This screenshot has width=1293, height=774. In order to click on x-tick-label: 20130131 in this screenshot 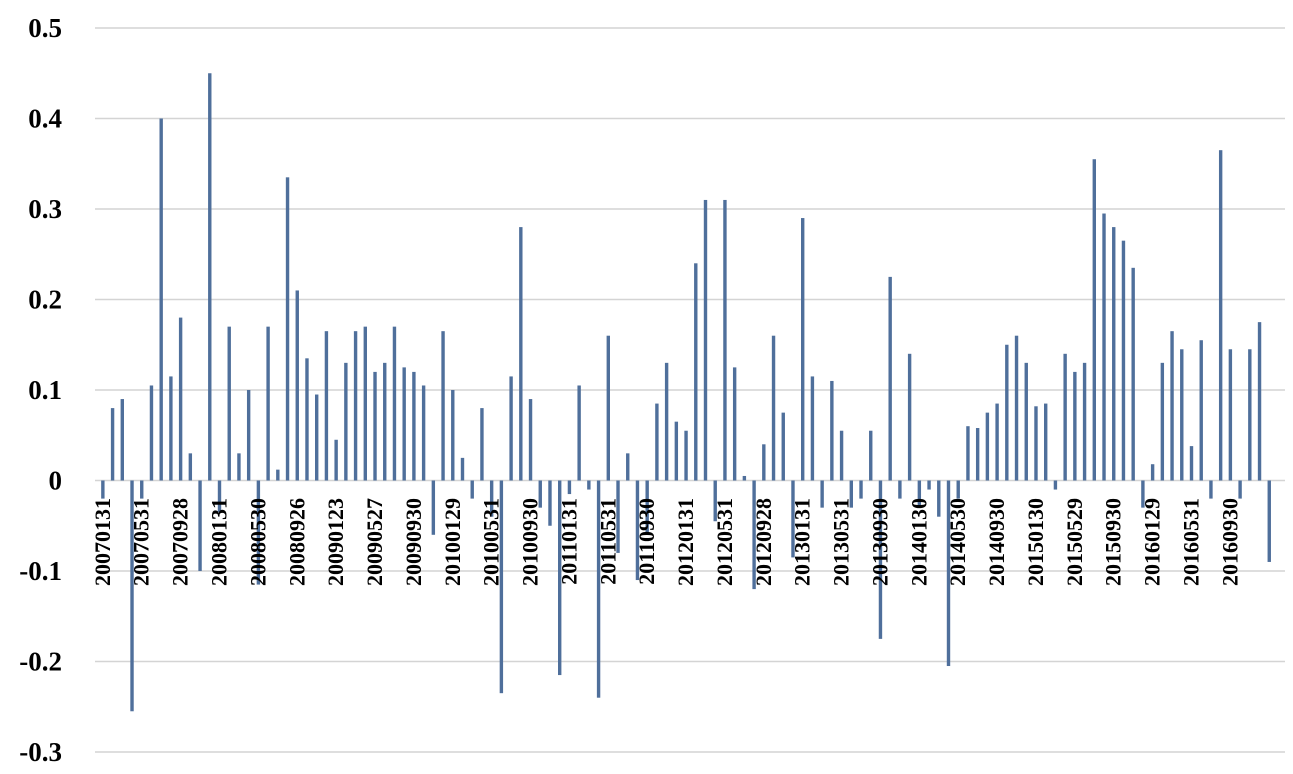, I will do `click(802, 542)`.